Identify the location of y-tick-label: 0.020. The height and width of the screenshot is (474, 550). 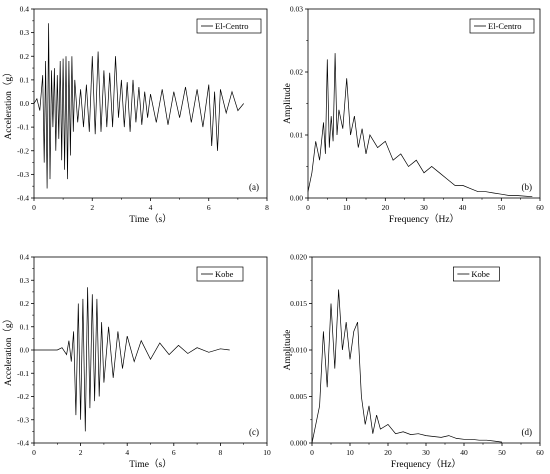
(298, 257).